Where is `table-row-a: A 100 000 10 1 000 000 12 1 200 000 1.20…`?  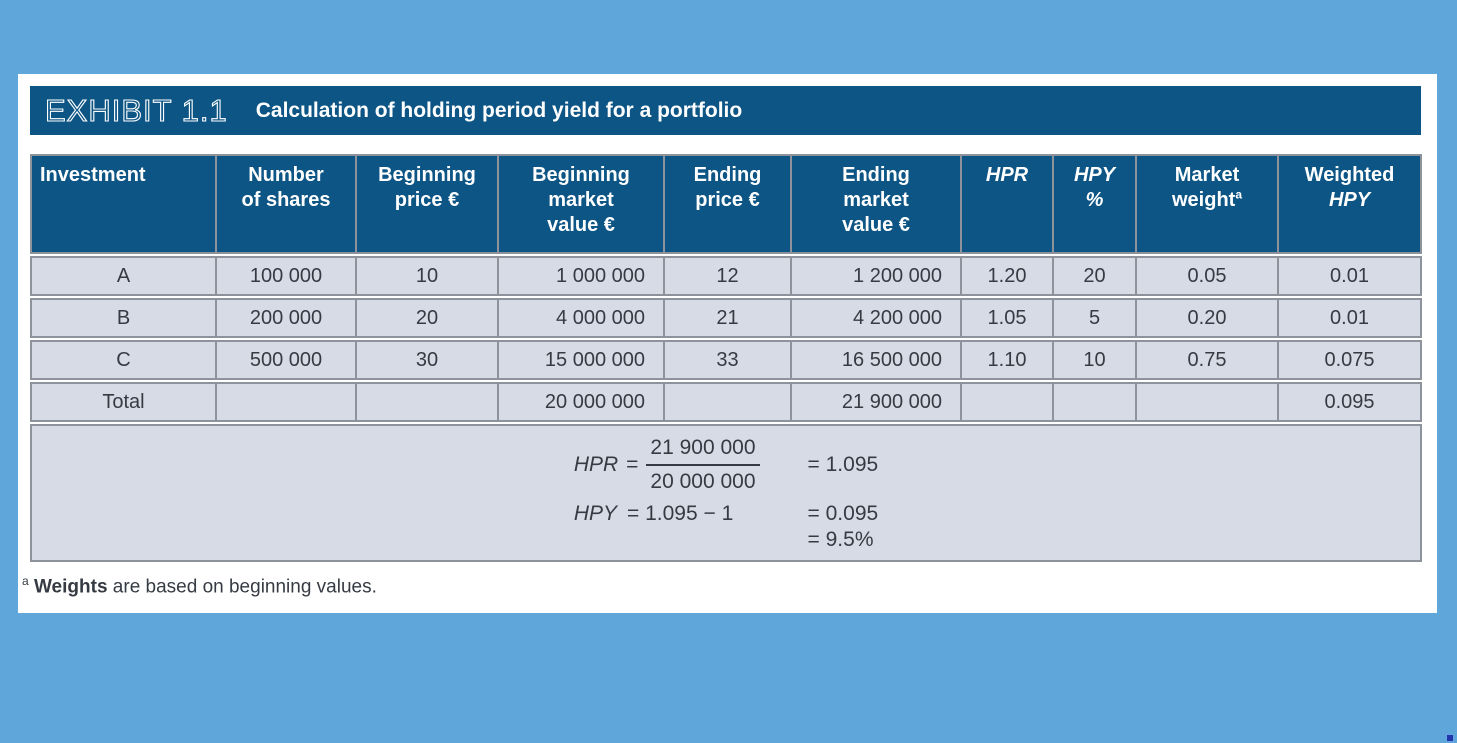 table-row-a: A 100 000 10 1 000 000 12 1 200 000 1.20… is located at coordinates (726, 276).